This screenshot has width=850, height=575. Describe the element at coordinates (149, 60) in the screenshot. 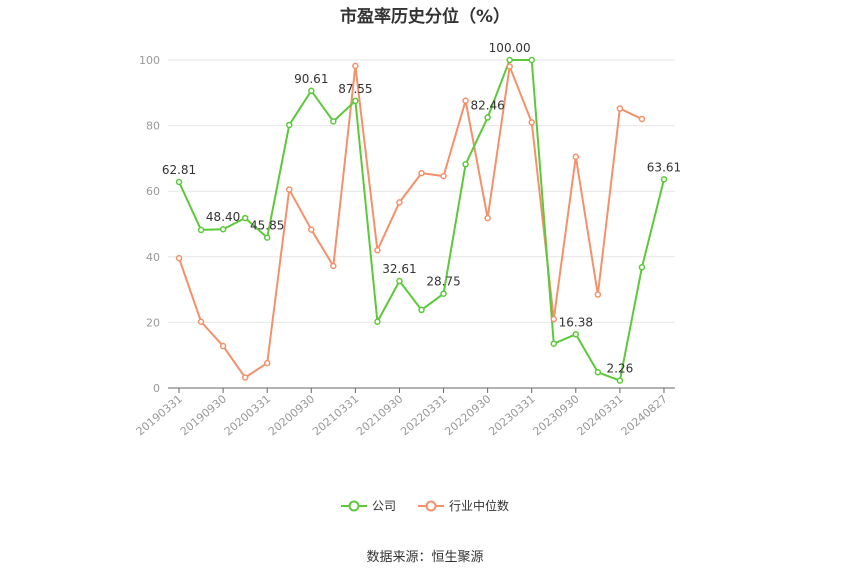

I see `y-tick-label: 100` at that location.